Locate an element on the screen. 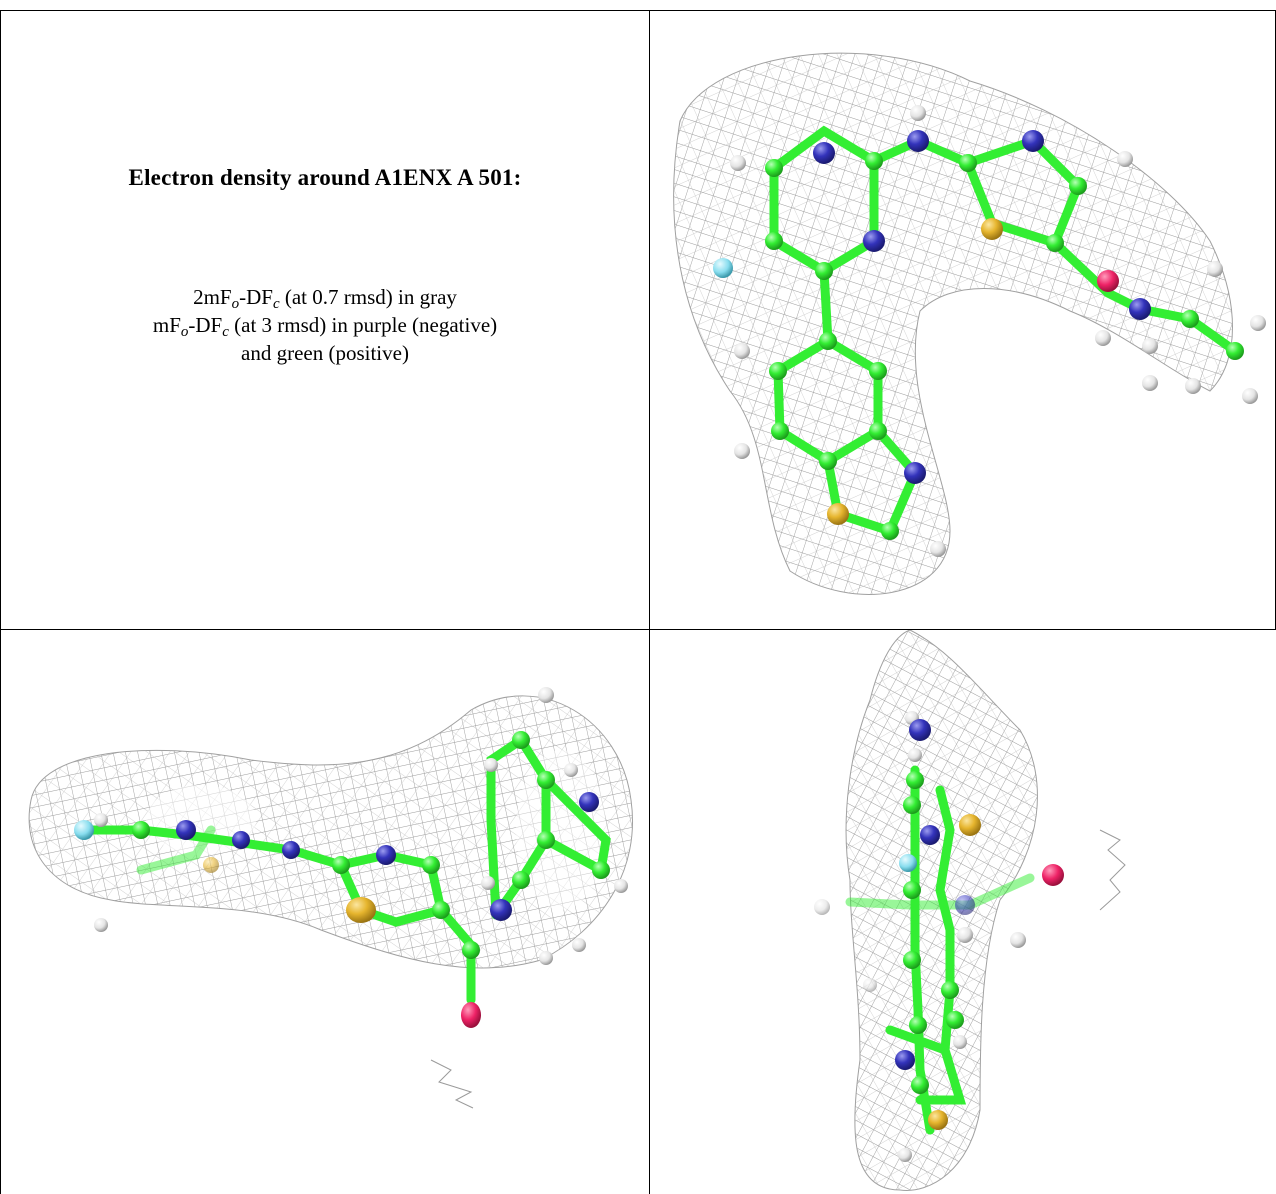  figure-title: Electron density around A1ENX A 501: is located at coordinates (325, 177).